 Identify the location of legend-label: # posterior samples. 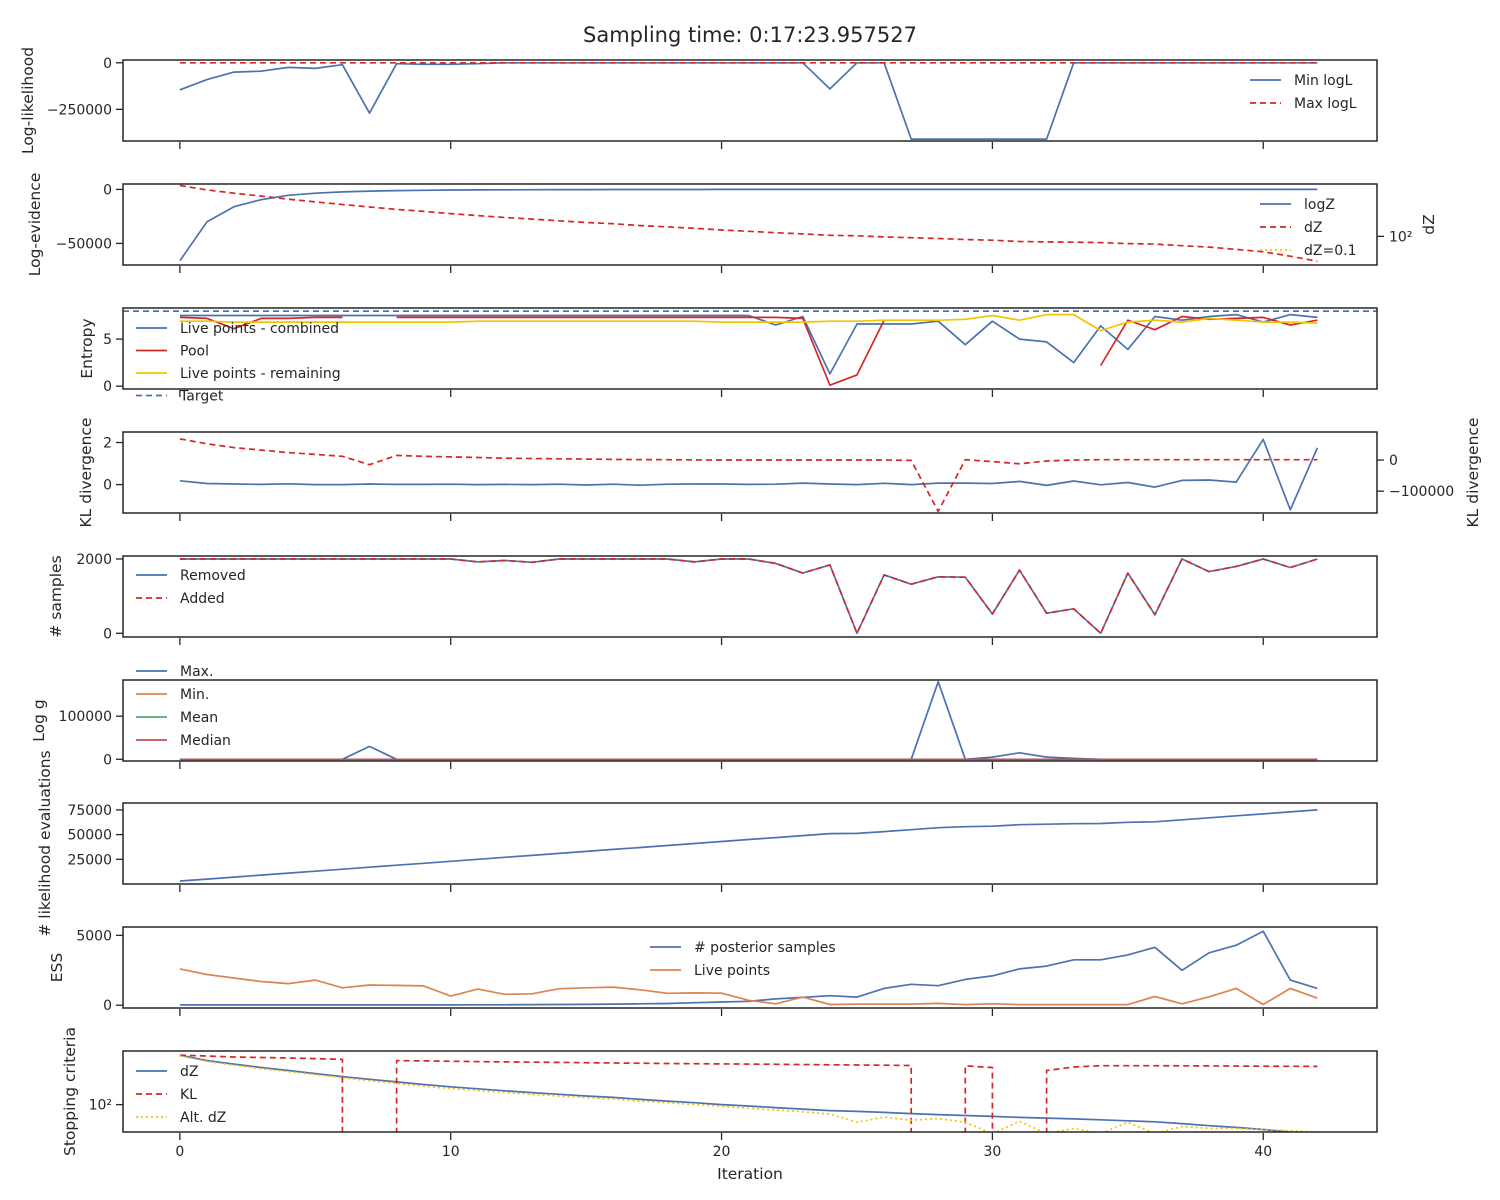
(765, 948).